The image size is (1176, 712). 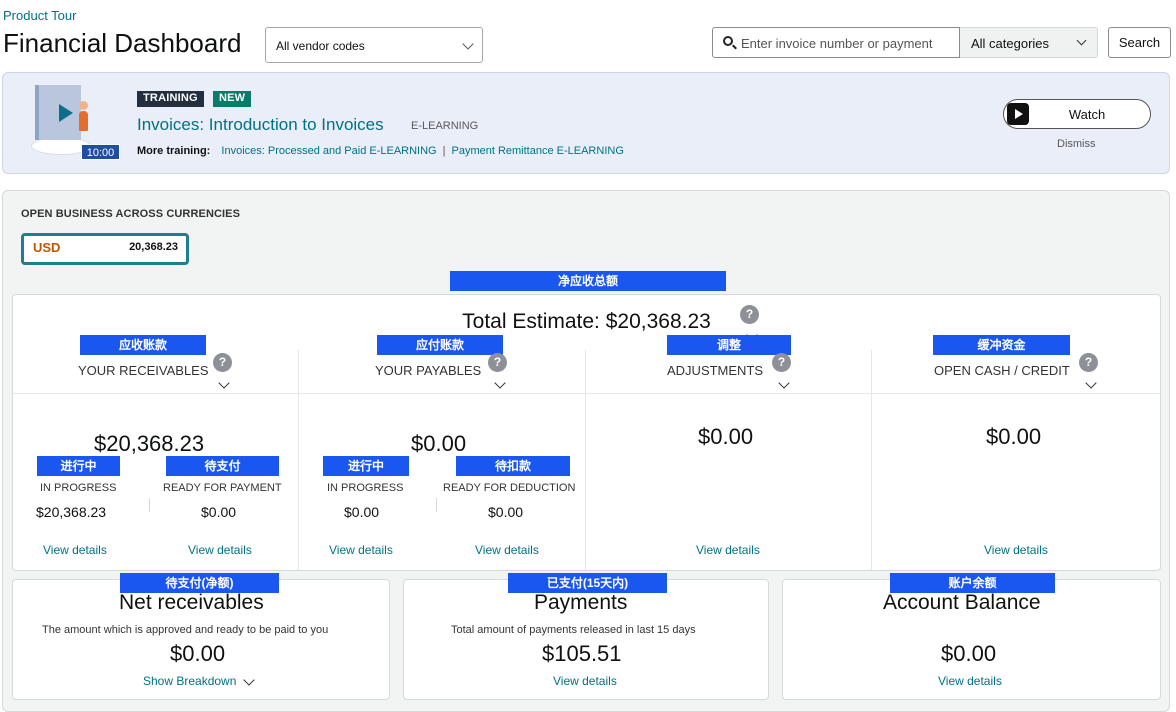 I want to click on more-training-link-payment-remittance: Payment Remittance E-LEARNING, so click(x=537, y=151).